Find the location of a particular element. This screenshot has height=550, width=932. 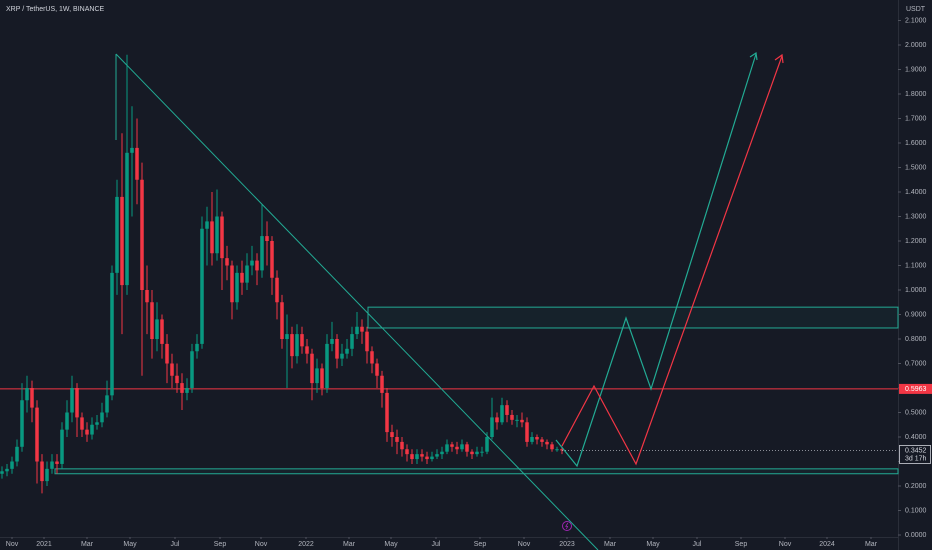

y-tick-label: 2.0000 is located at coordinates (916, 45).